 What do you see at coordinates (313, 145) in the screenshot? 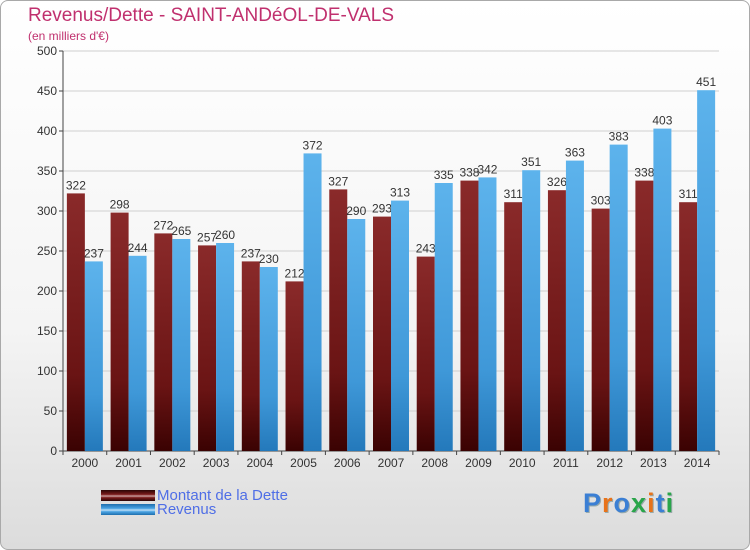
I see `data-label: 372` at bounding box center [313, 145].